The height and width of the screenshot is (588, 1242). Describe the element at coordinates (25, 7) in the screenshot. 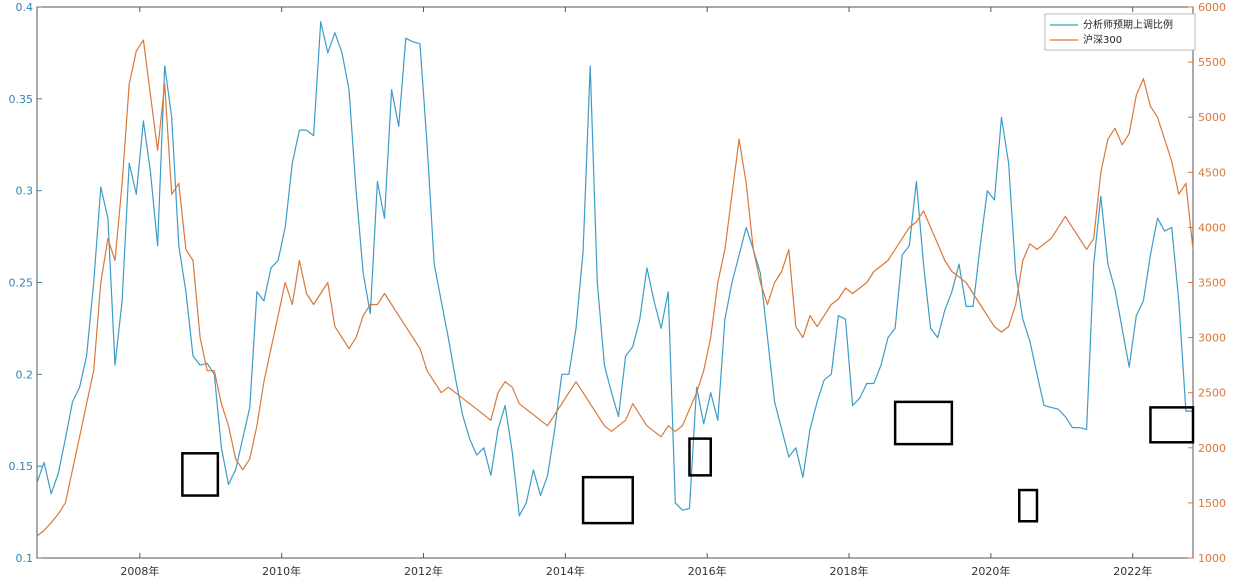

I see `y-left-tick-label: 0.4` at that location.